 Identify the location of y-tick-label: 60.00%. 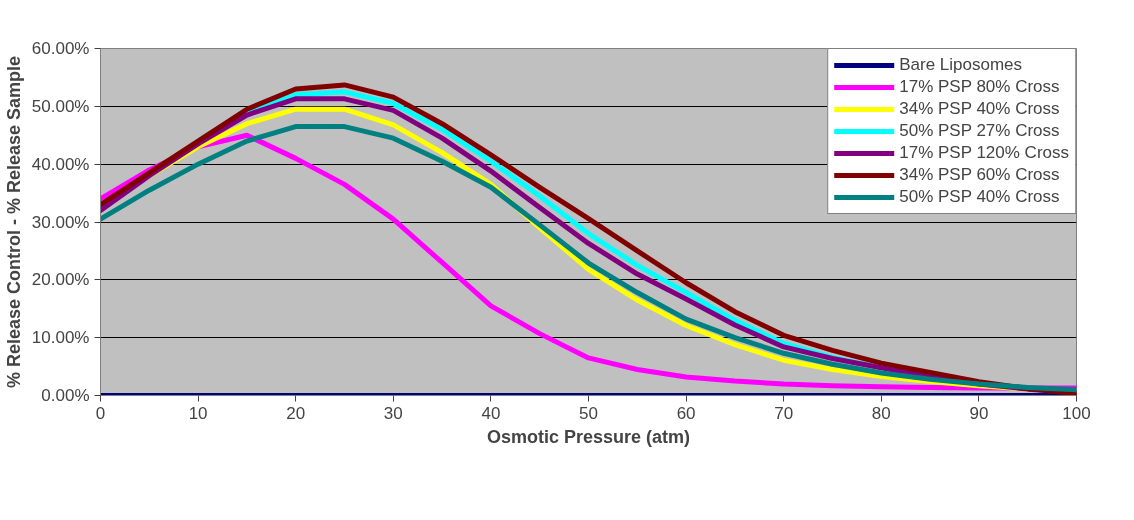
(60, 48).